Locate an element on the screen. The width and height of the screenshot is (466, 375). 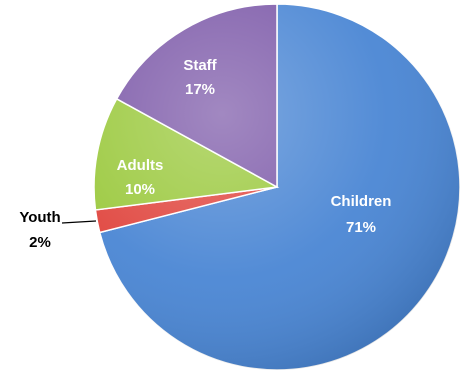
children-percent: 71% is located at coordinates (361, 227).